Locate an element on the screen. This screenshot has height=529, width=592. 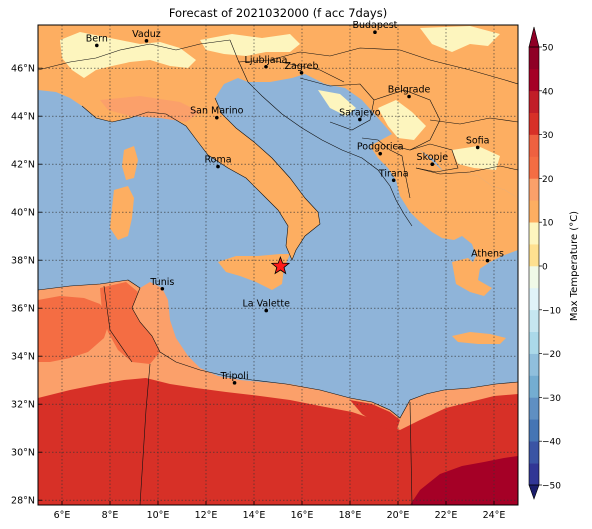
colorbar-tick-label: −20 is located at coordinates (551, 355).